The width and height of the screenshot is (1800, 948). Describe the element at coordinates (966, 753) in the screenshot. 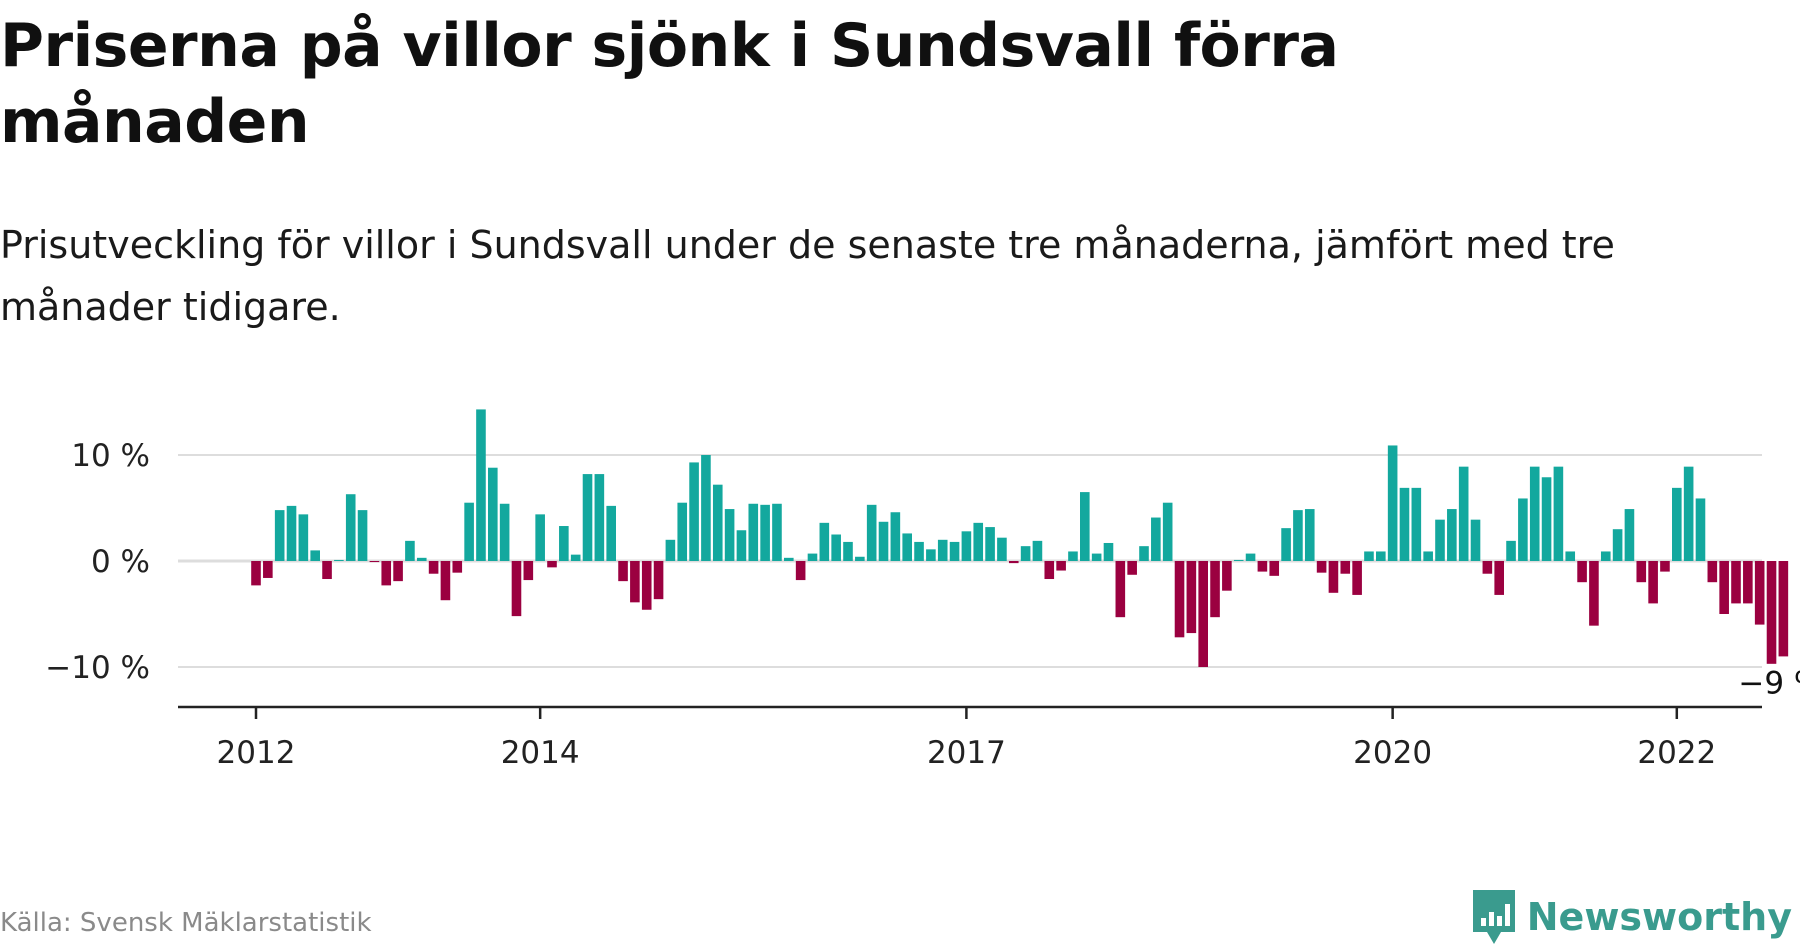

I see `x-tick-label: 2017` at that location.